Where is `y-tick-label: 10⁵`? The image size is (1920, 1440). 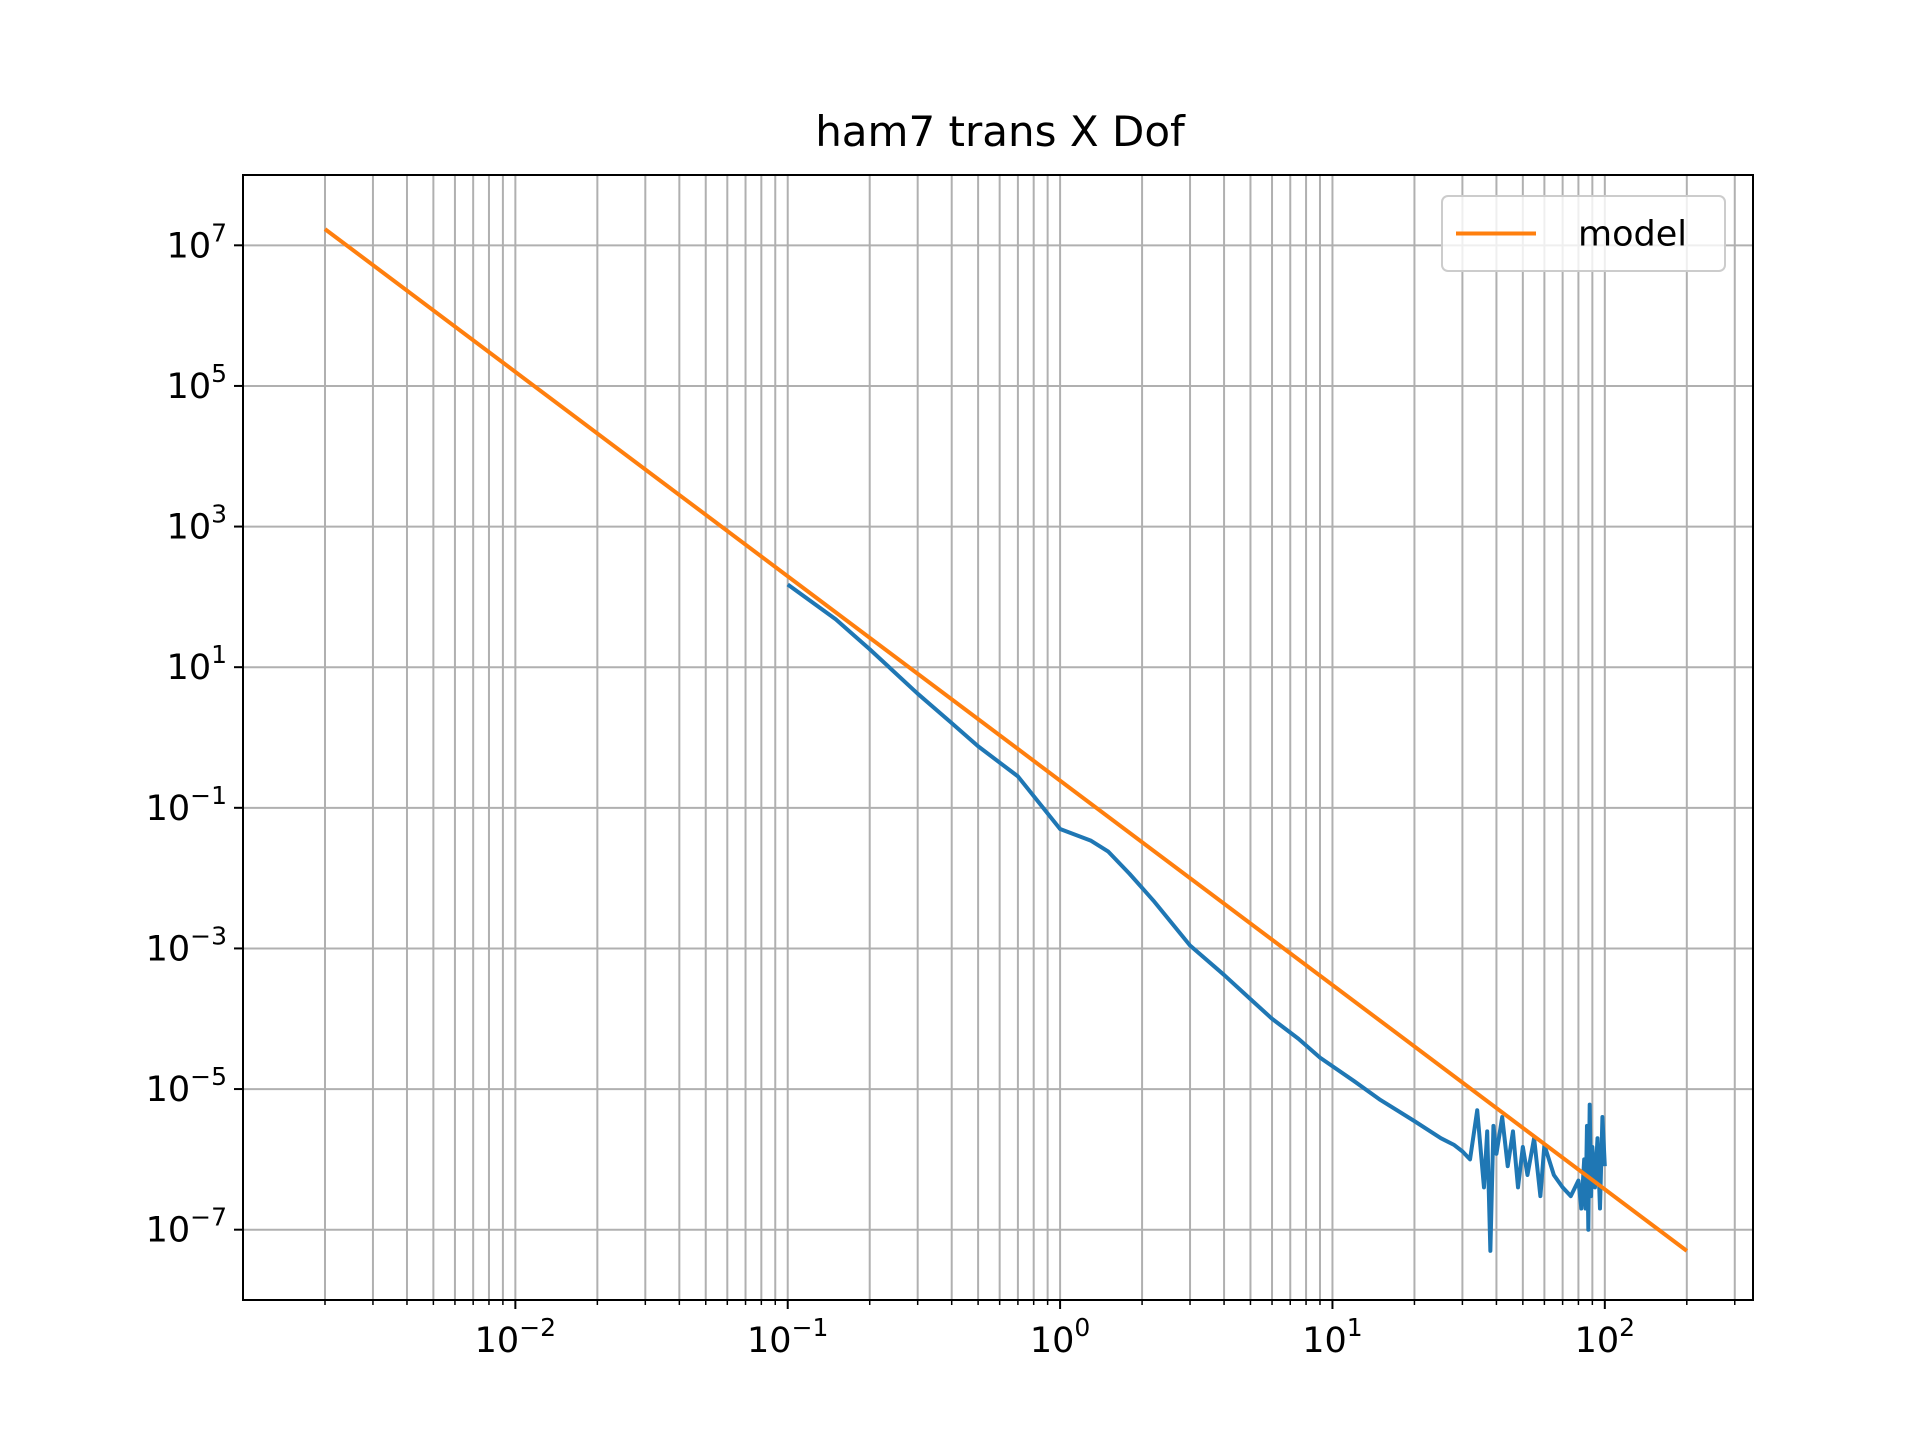
y-tick-label: 10⁵ is located at coordinates (197, 383).